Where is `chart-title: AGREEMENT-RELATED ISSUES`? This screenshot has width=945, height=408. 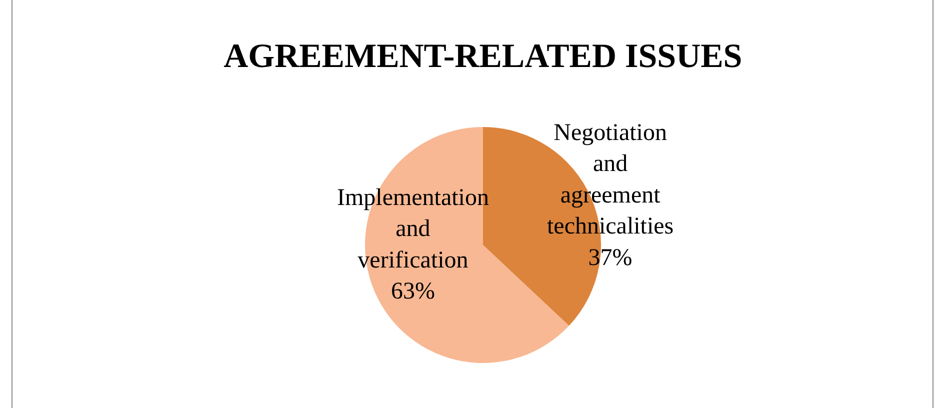 chart-title: AGREEMENT-RELATED ISSUES is located at coordinates (483, 56).